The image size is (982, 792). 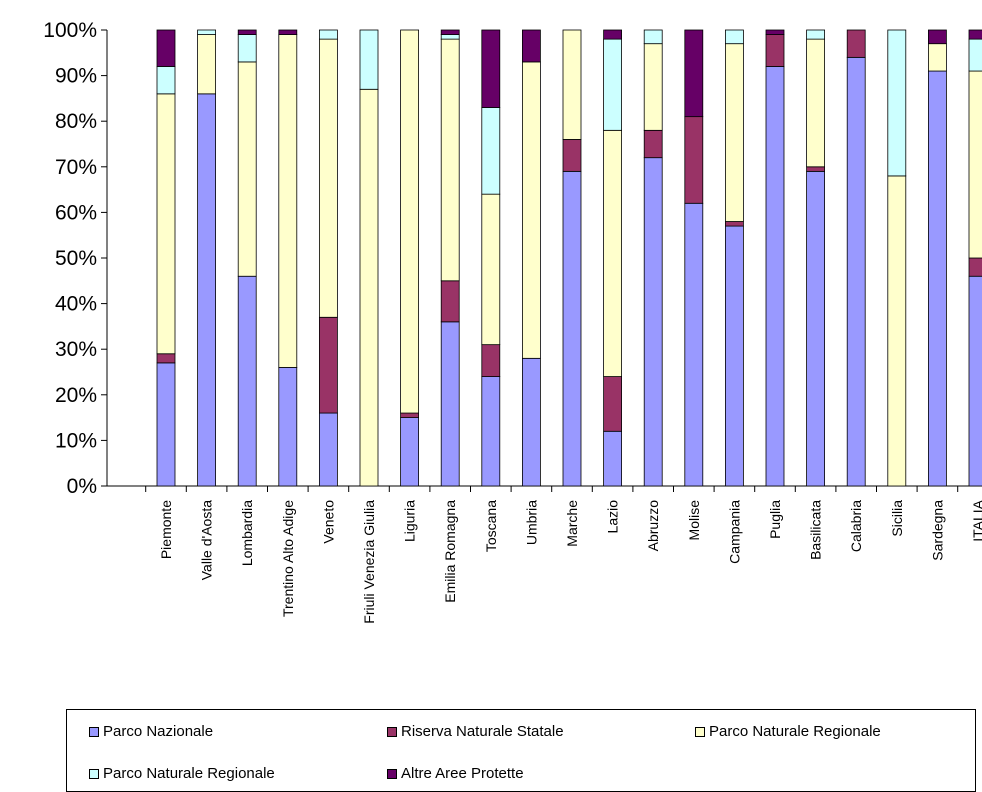 I want to click on y-tick-label: 50%, so click(x=76, y=258).